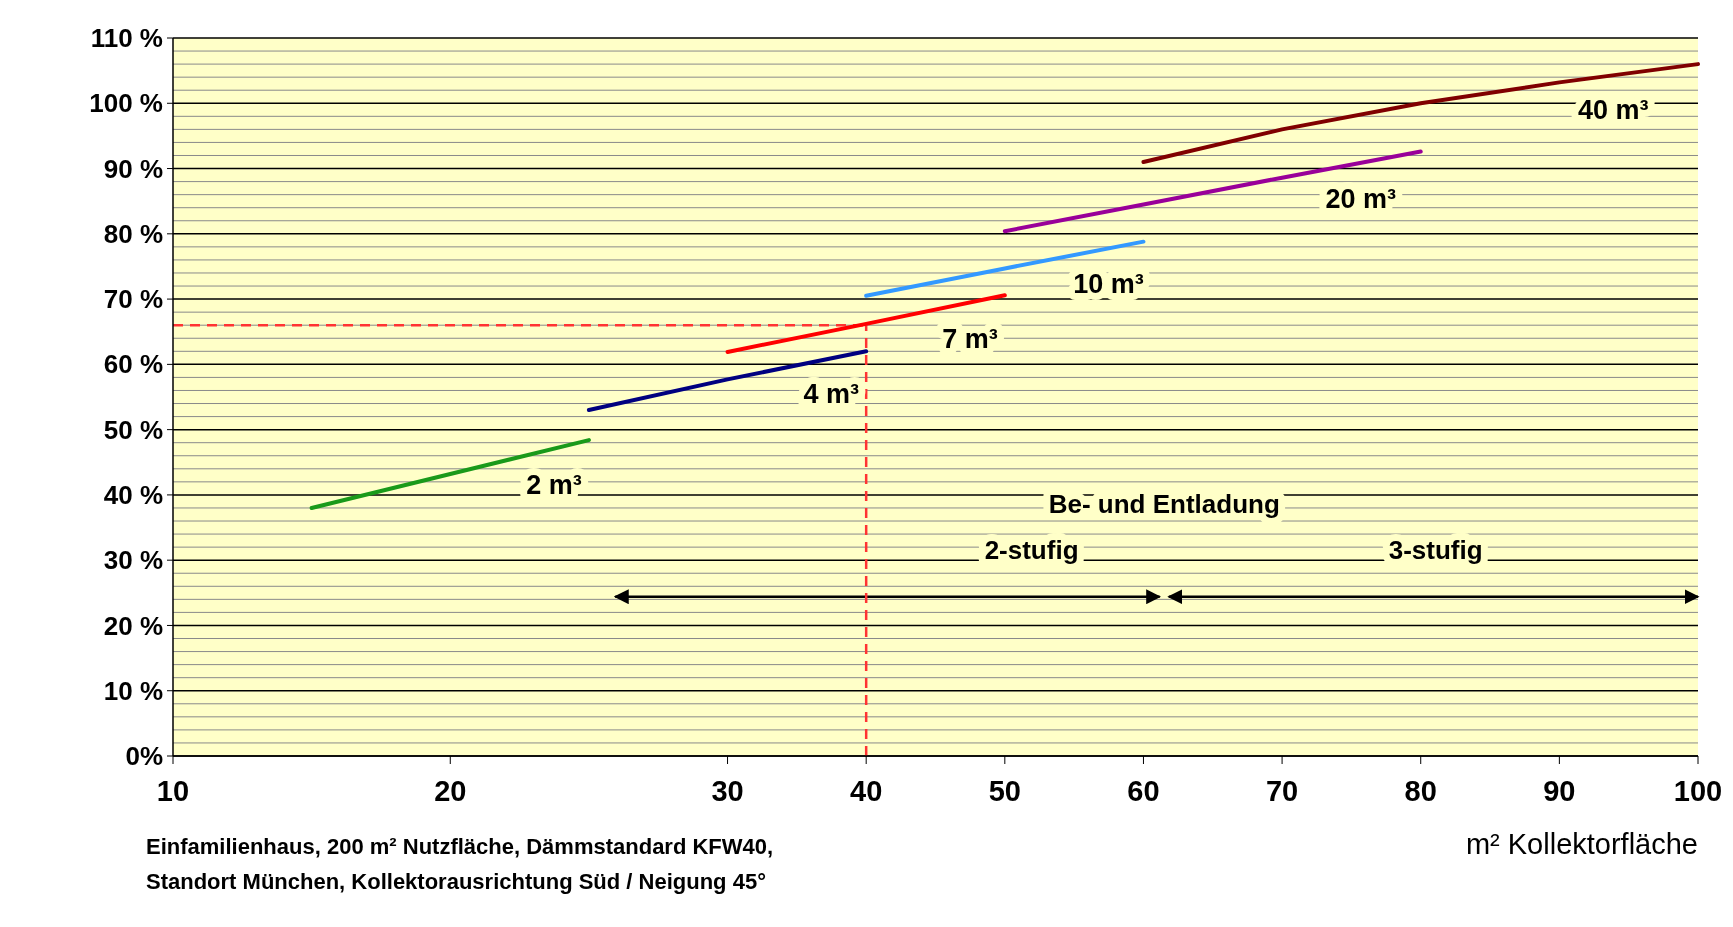 The height and width of the screenshot is (927, 1733). Describe the element at coordinates (831, 394) in the screenshot. I see `series-label: 4 m³` at that location.